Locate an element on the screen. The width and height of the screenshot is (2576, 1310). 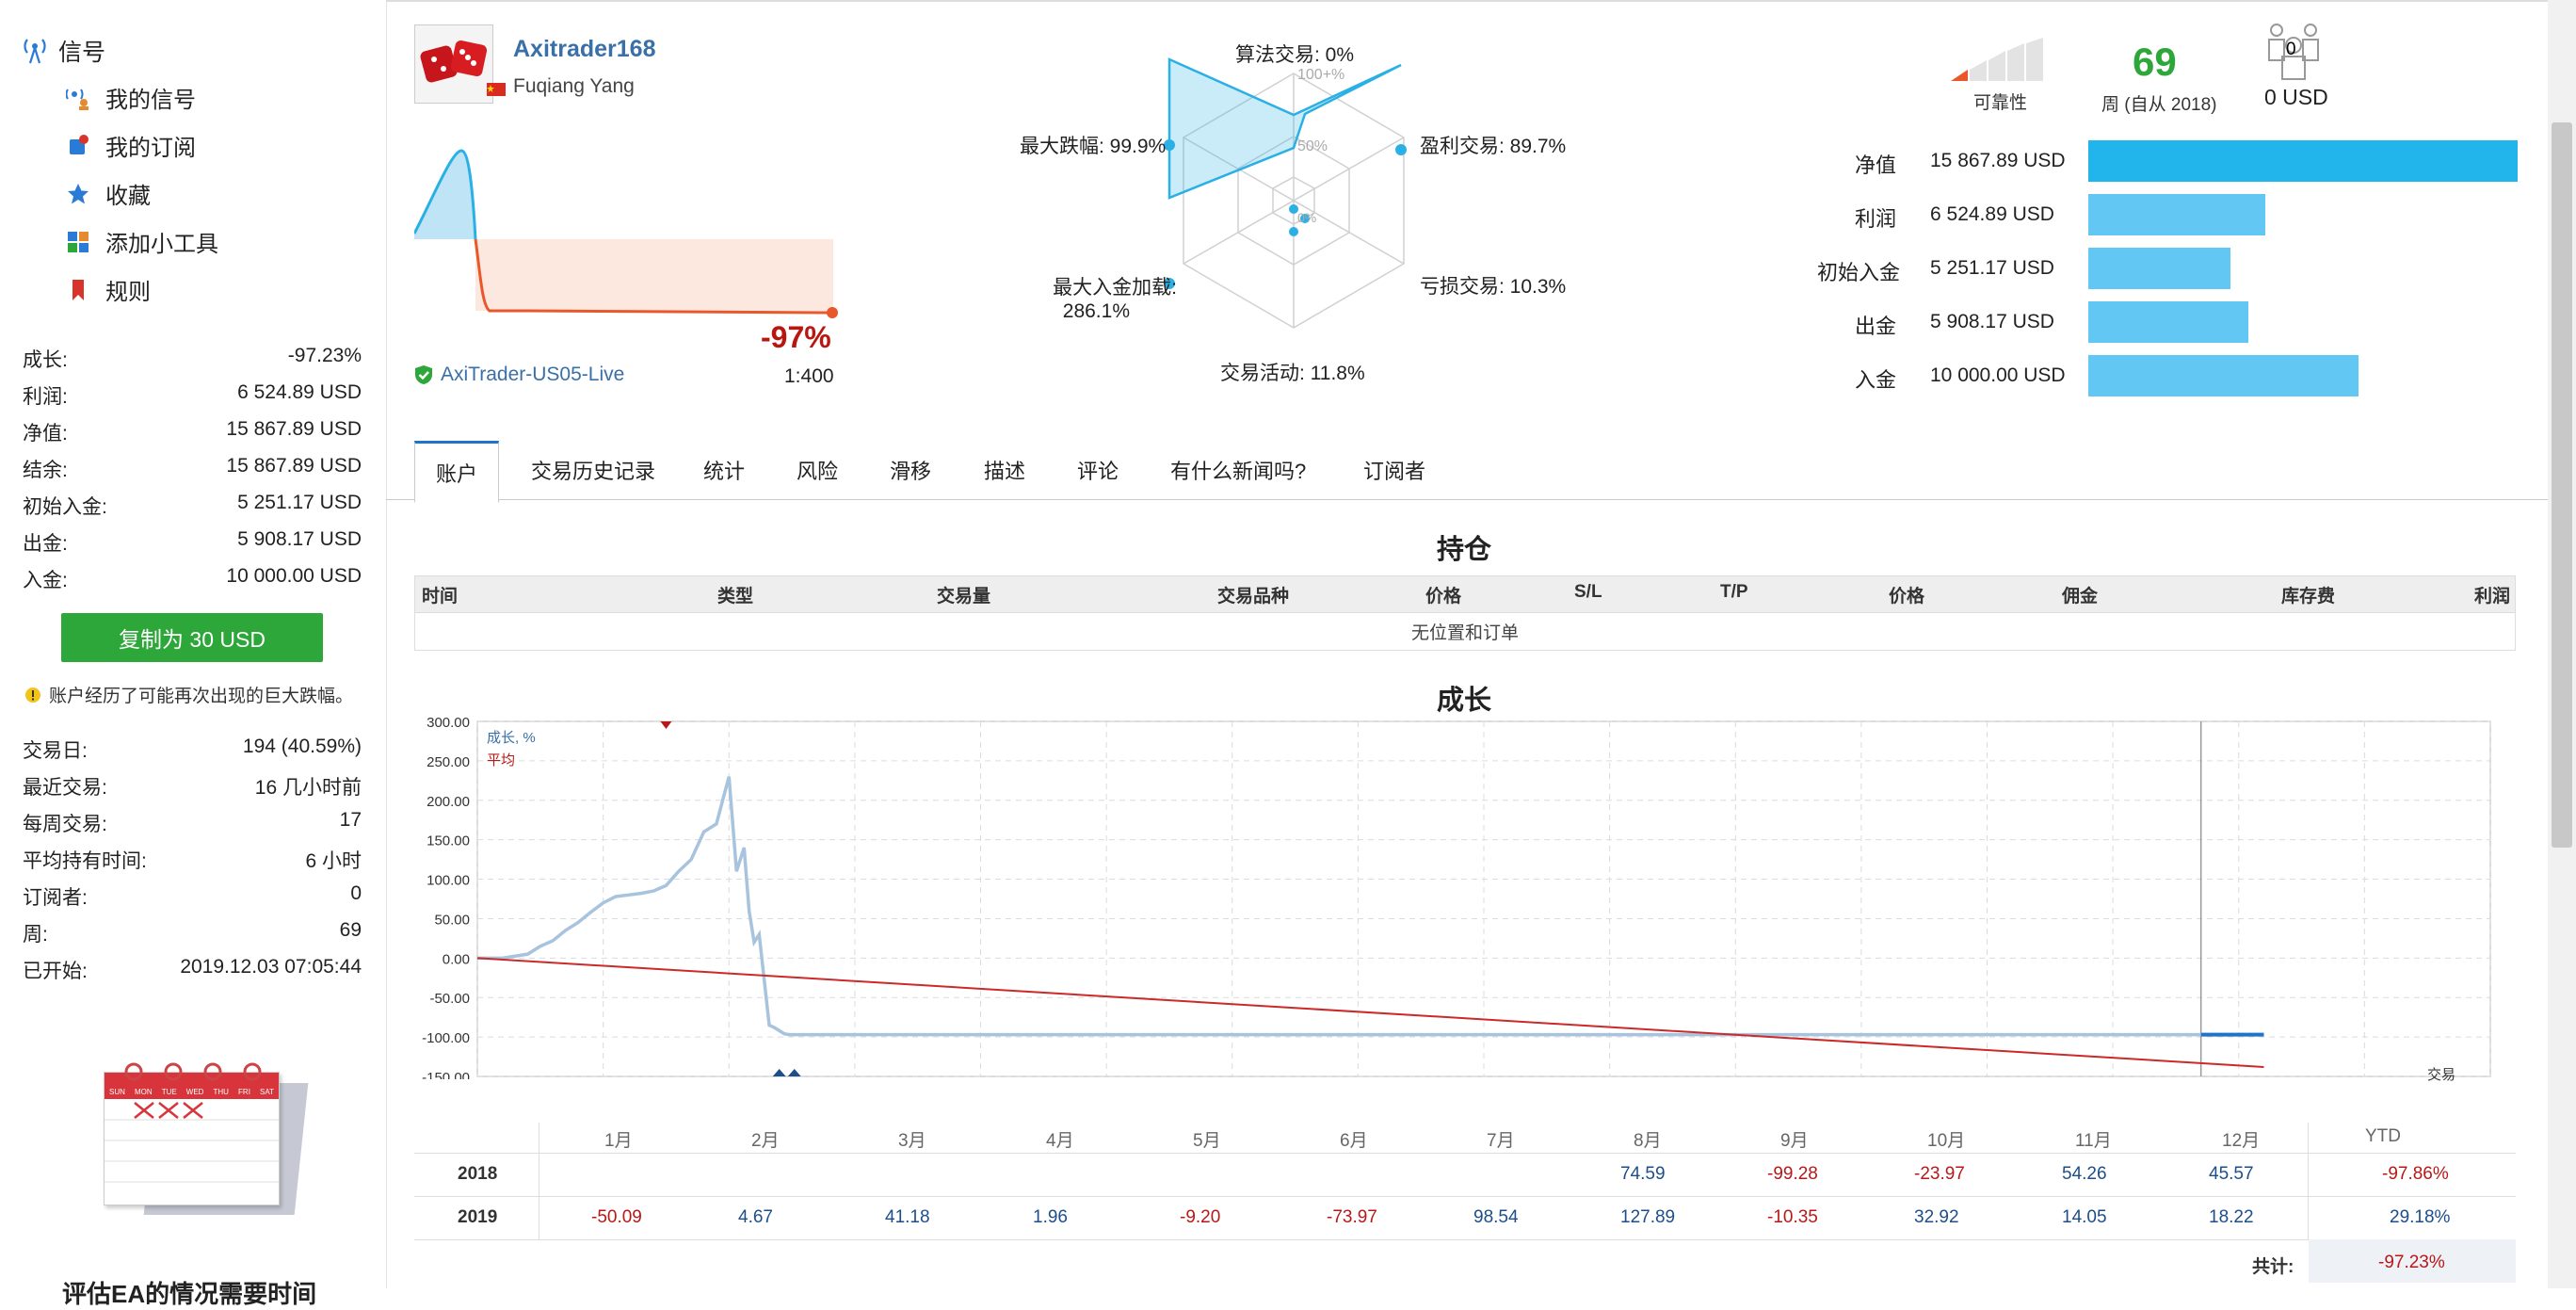
stat-balance: 结余: 15 867.89 USD is located at coordinates (192, 469).